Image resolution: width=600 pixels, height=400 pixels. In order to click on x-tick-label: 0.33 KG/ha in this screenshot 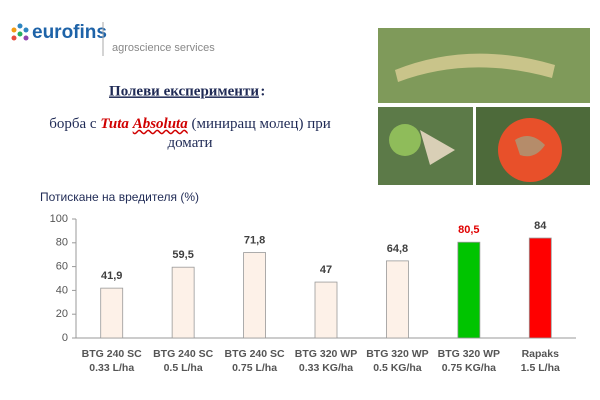, I will do `click(326, 368)`.